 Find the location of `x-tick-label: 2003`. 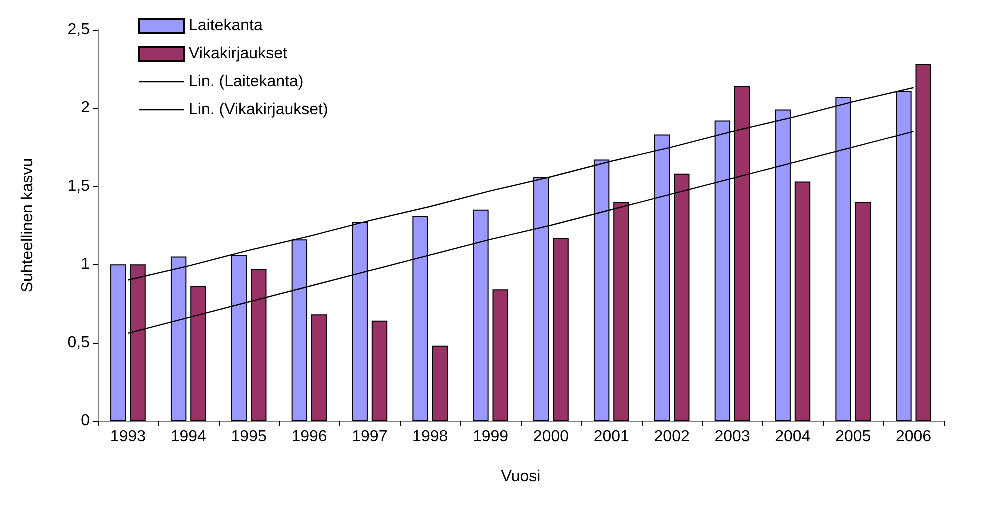

x-tick-label: 2003 is located at coordinates (732, 437).